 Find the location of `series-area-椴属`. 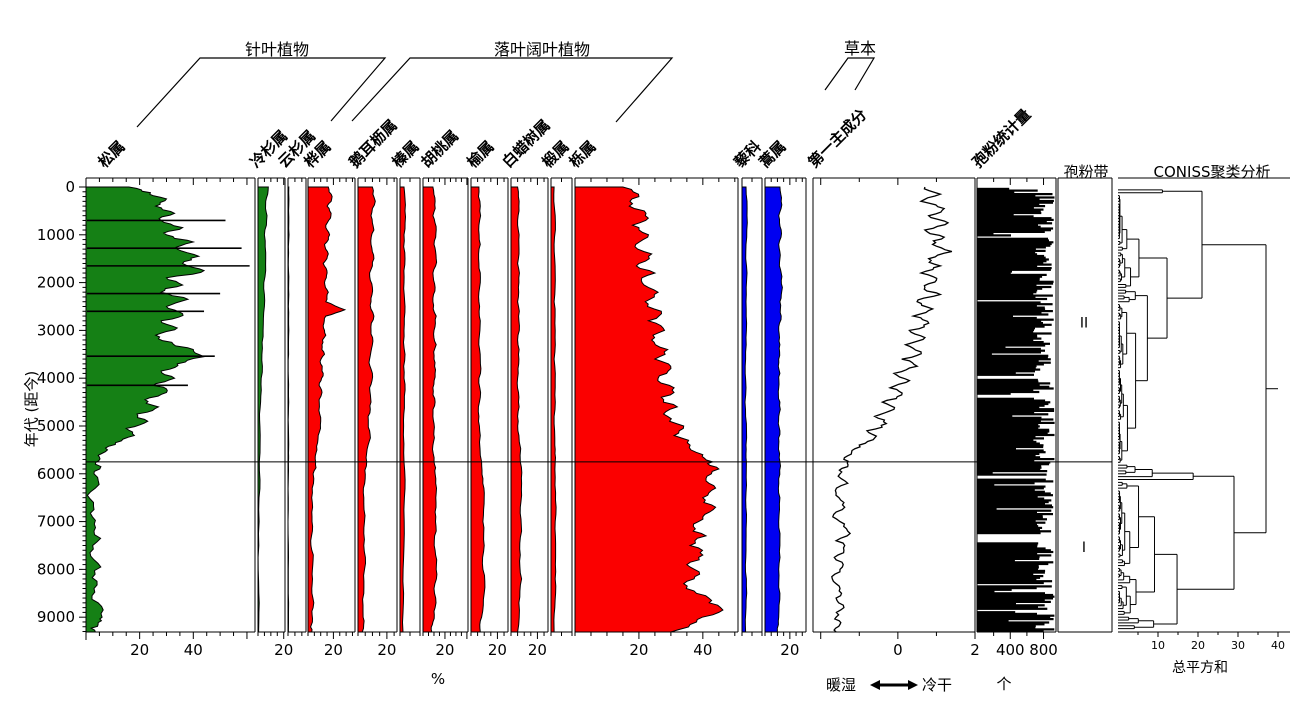

series-area-椴属 is located at coordinates (553, 409).